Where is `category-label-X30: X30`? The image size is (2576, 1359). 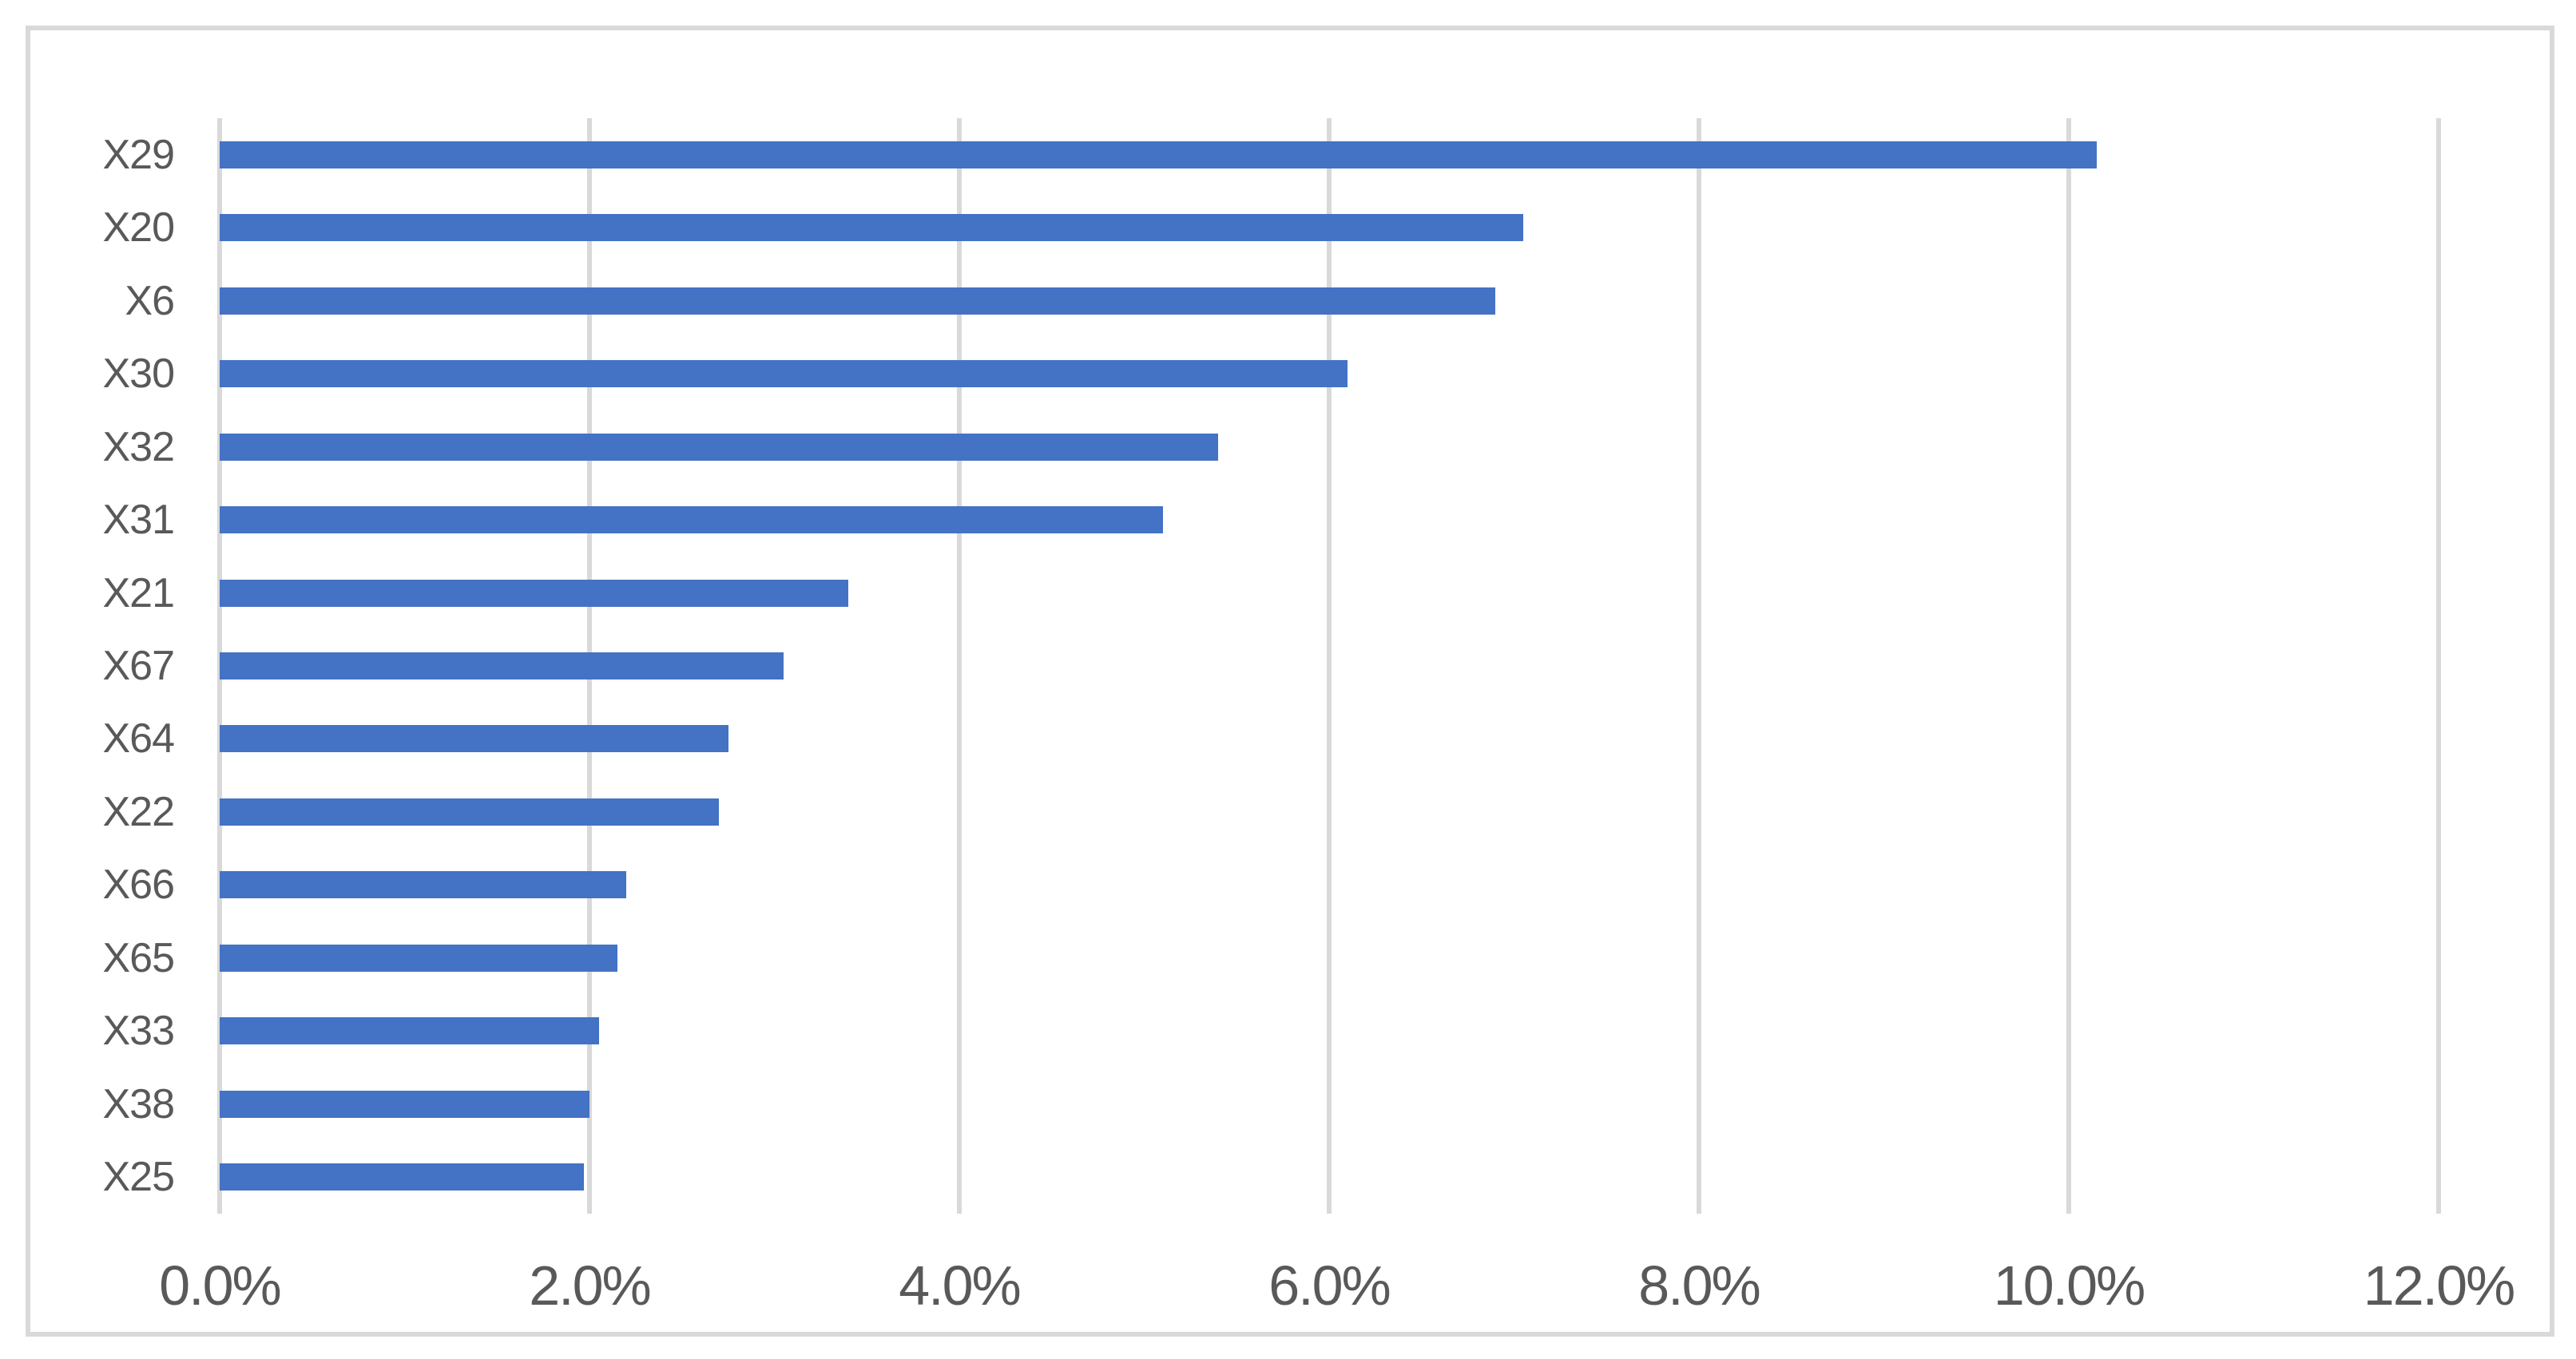 category-label-X30: X30 is located at coordinates (139, 375).